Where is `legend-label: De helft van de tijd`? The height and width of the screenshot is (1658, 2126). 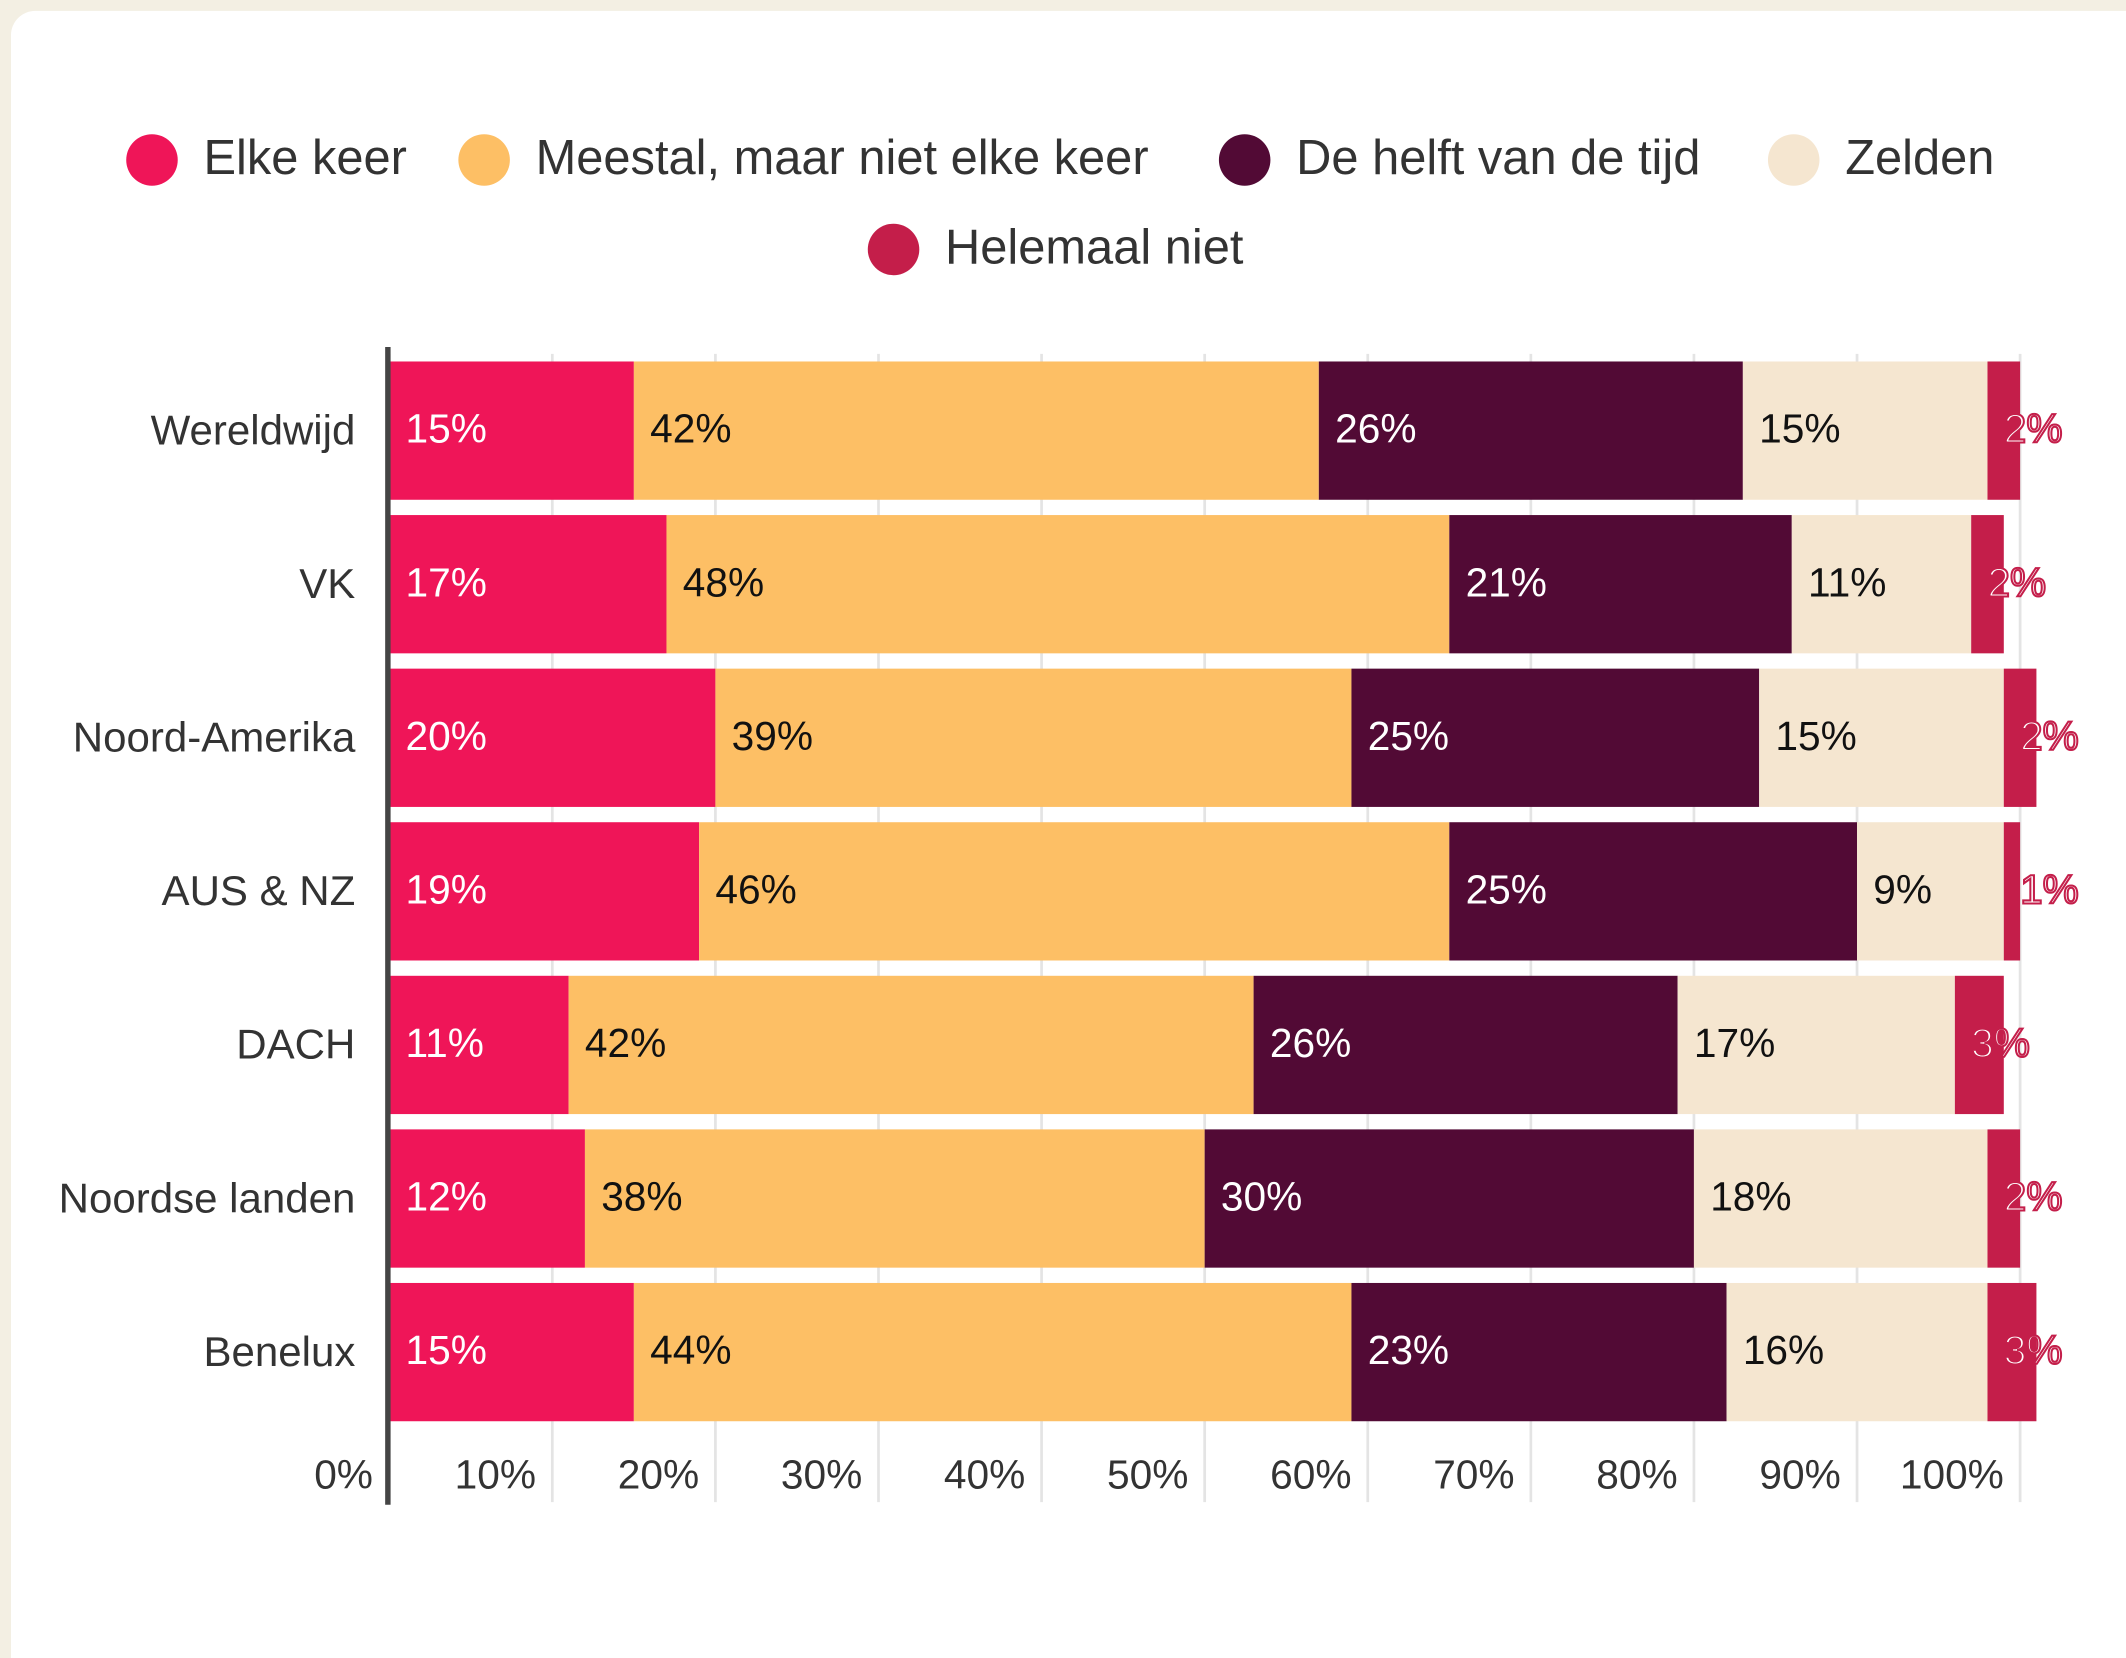 legend-label: De helft van de tijd is located at coordinates (1498, 158).